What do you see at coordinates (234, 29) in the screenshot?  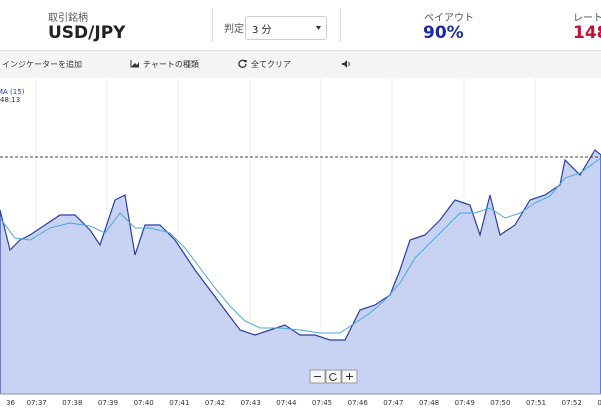 I see `expiry-label: 判定` at bounding box center [234, 29].